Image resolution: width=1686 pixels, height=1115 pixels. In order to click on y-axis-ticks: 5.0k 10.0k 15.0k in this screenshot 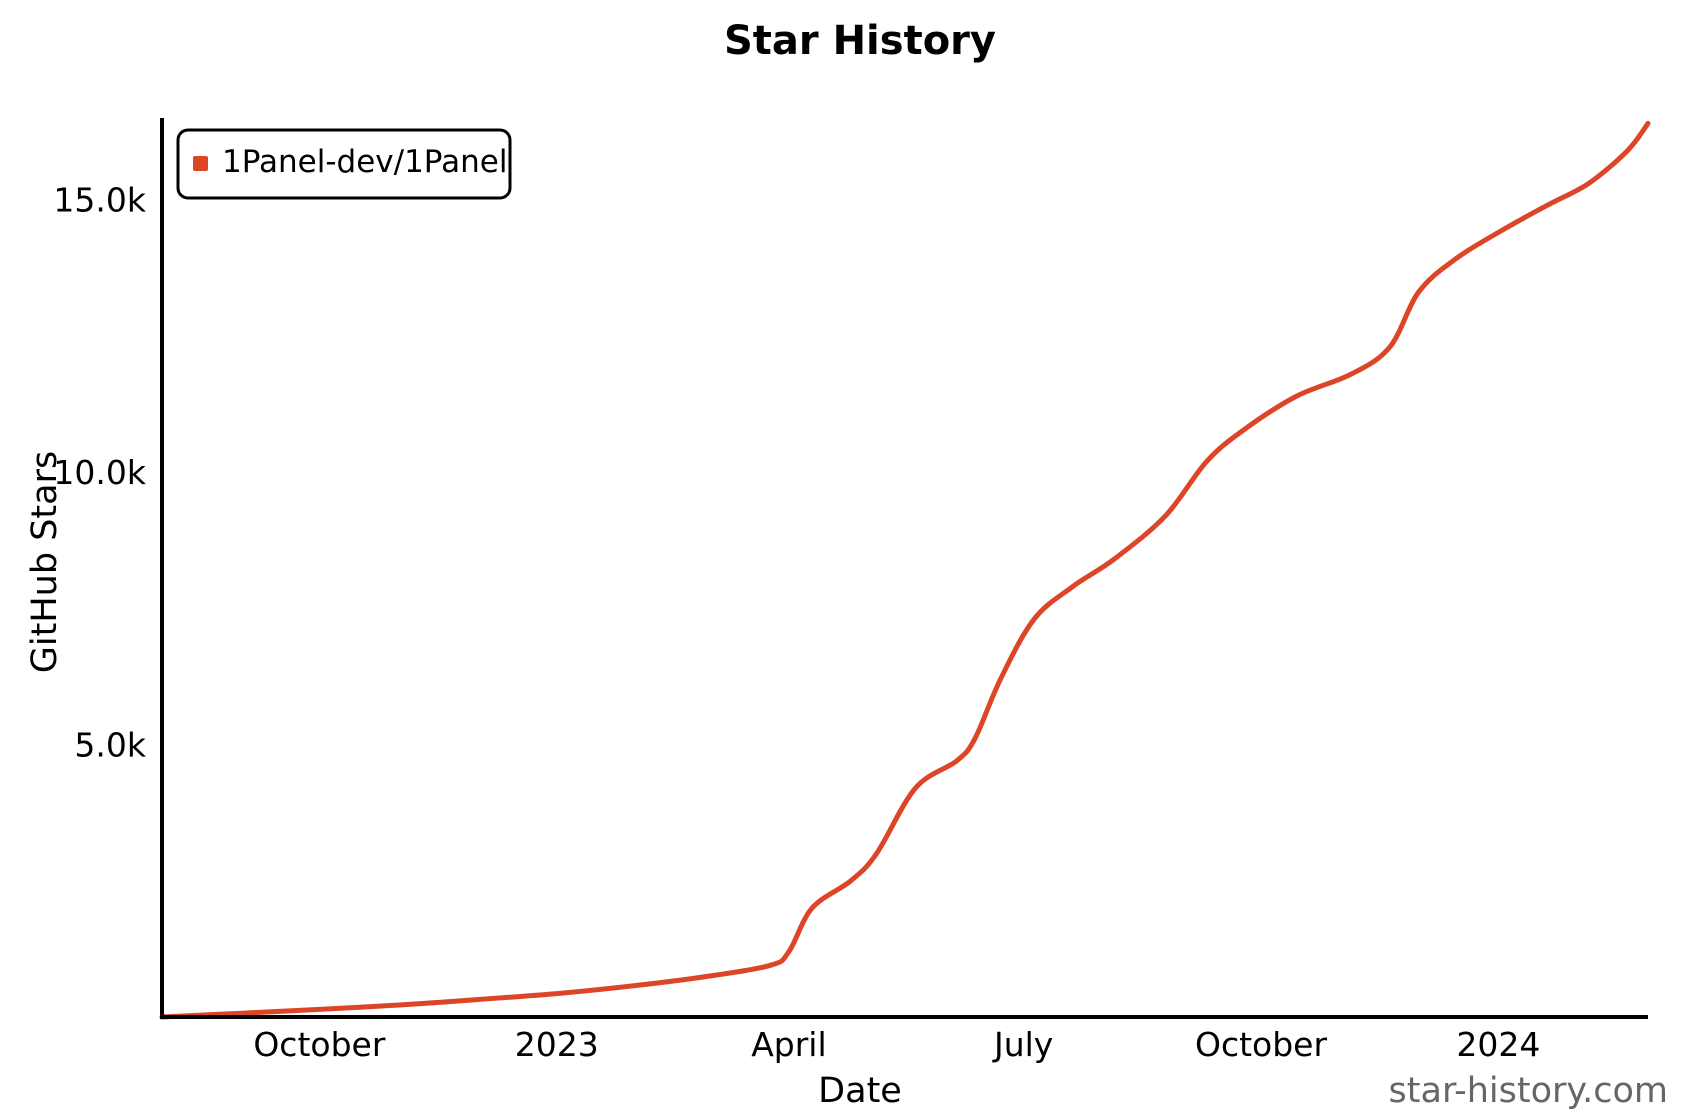, I will do `click(99, 473)`.